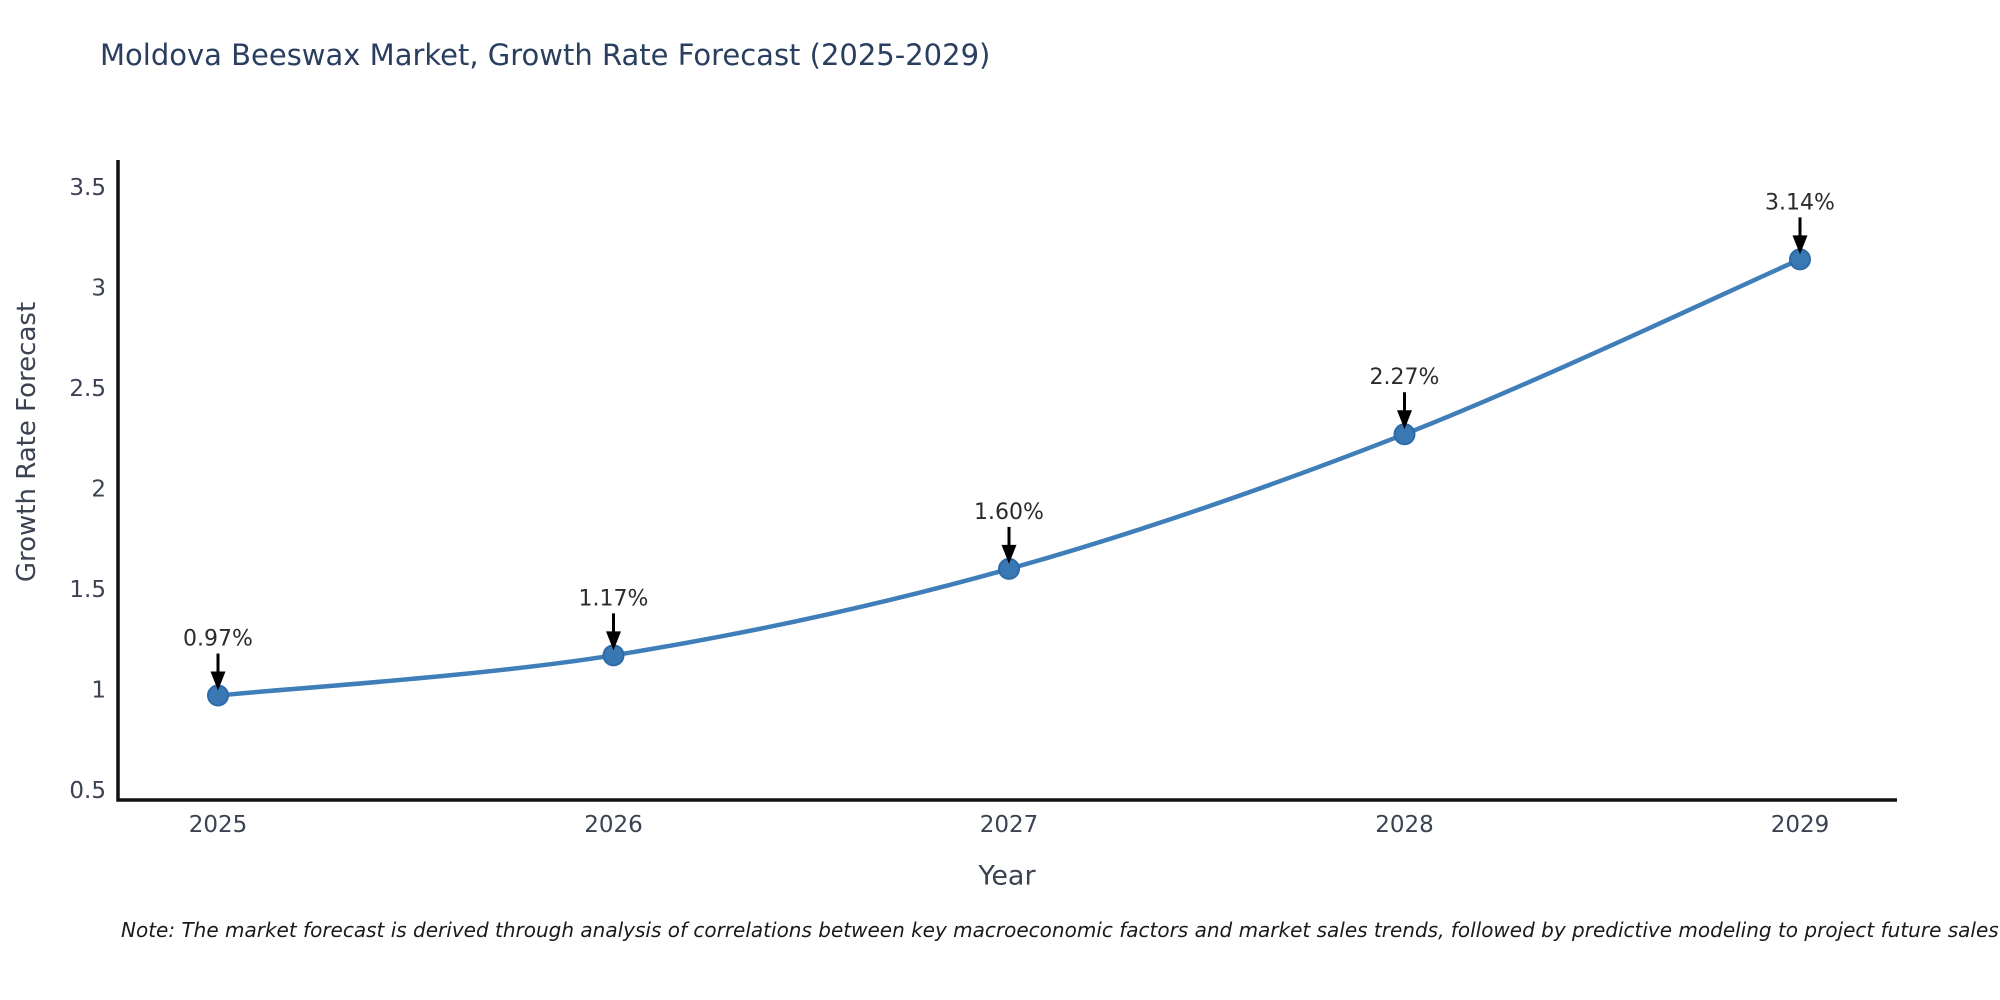 The height and width of the screenshot is (1000, 2000). Describe the element at coordinates (87, 791) in the screenshot. I see `y-tick-label: 0.5` at that location.